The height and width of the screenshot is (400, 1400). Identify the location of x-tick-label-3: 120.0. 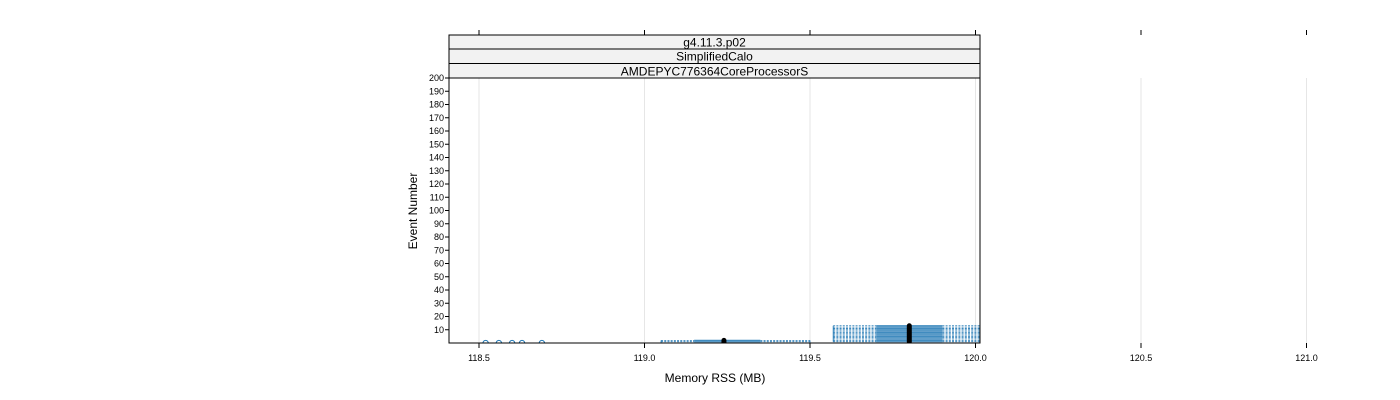
(975, 358).